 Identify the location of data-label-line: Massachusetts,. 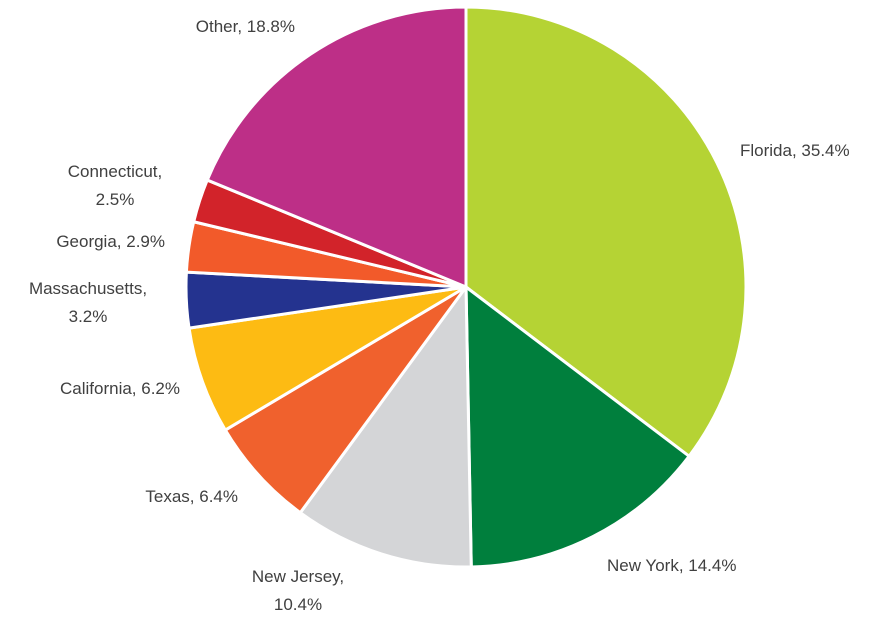
(88, 288).